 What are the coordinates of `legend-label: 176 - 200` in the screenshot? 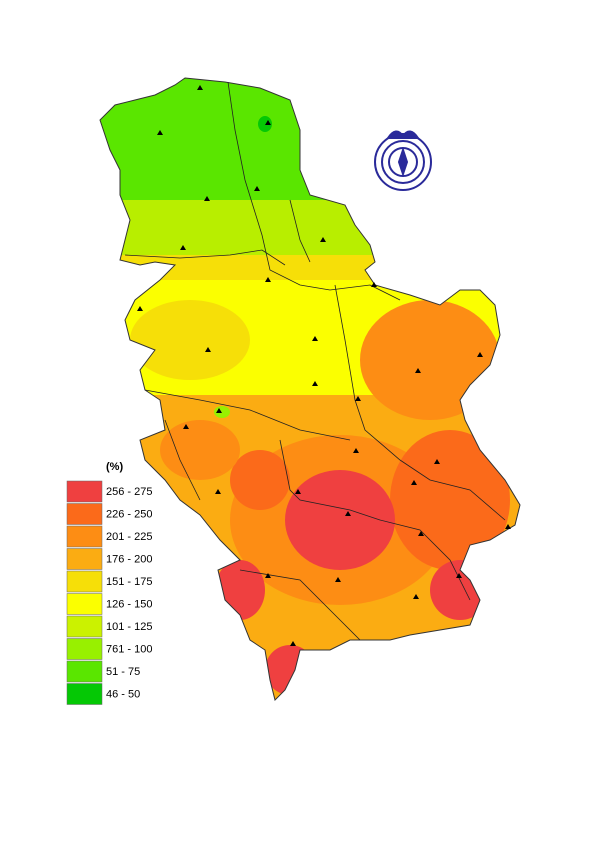 It's located at (129, 559).